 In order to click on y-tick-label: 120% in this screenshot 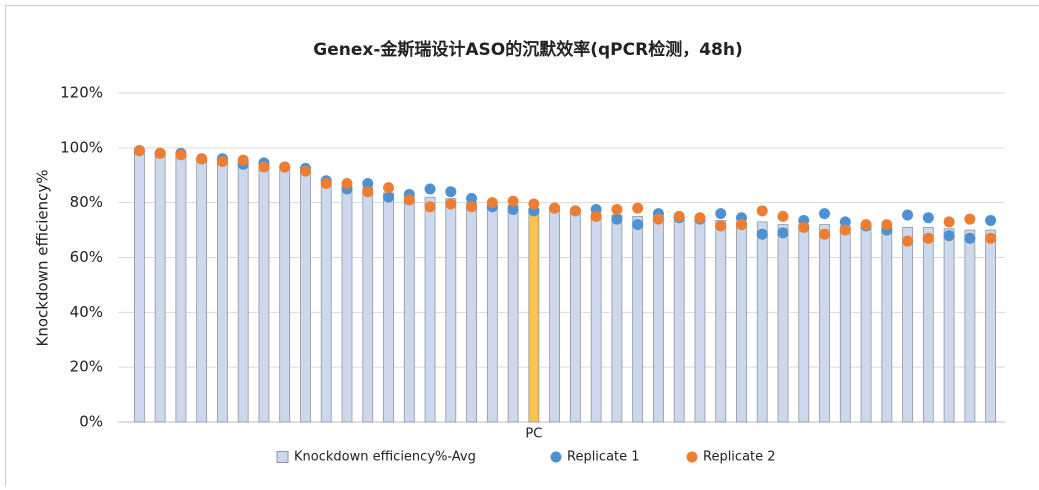, I will do `click(81, 93)`.